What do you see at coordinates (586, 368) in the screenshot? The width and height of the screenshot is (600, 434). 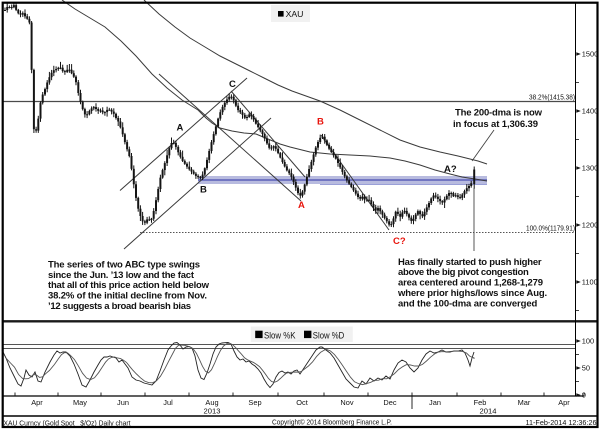 I see `svg-text: 50` at bounding box center [586, 368].